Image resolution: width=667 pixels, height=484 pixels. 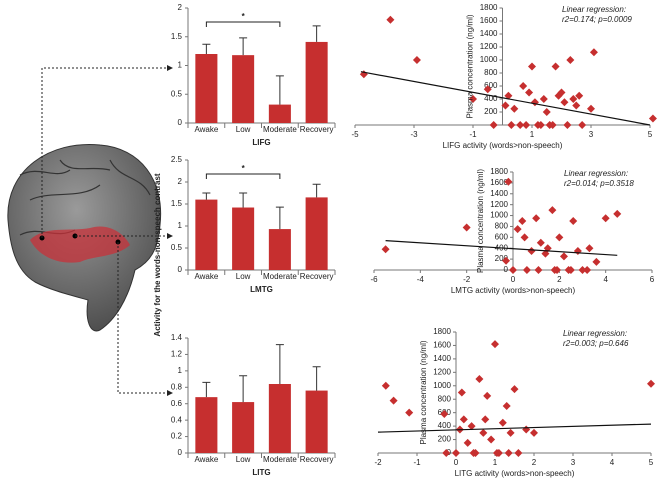 What do you see at coordinates (177, 354) in the screenshot?
I see `y-tick-label: 1.2` at bounding box center [177, 354].